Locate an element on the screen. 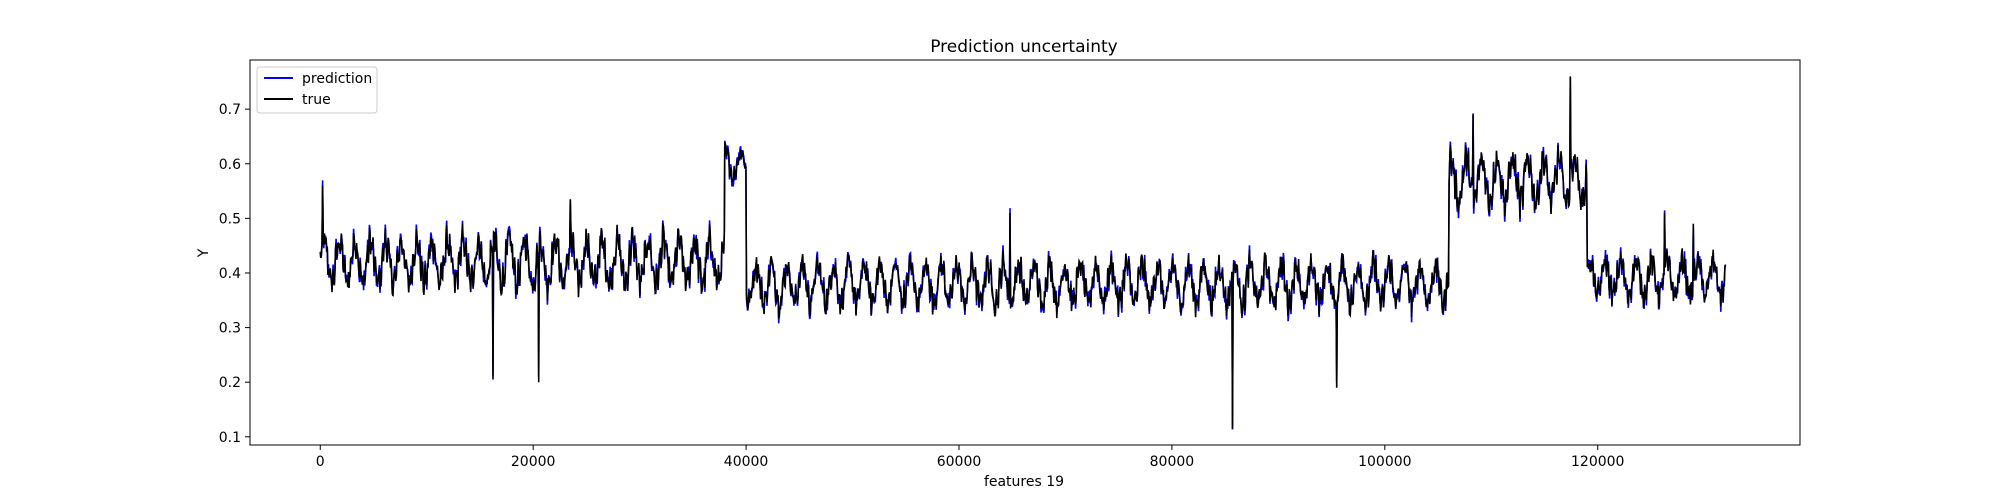 The image size is (2000, 500). legend-label-true: true is located at coordinates (316, 100).